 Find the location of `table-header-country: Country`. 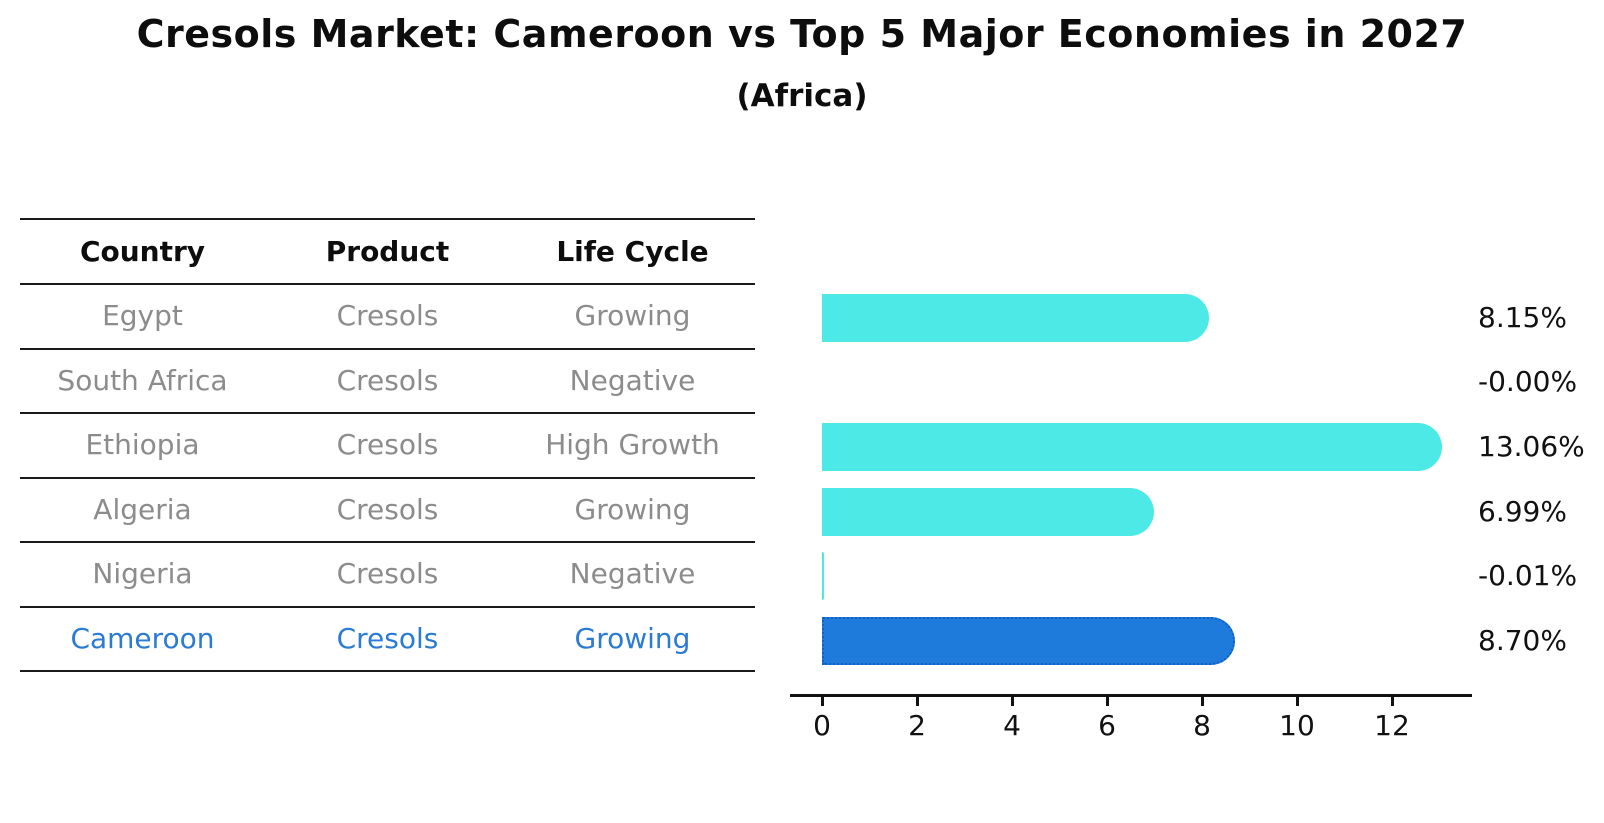

table-header-country: Country is located at coordinates (142, 251).